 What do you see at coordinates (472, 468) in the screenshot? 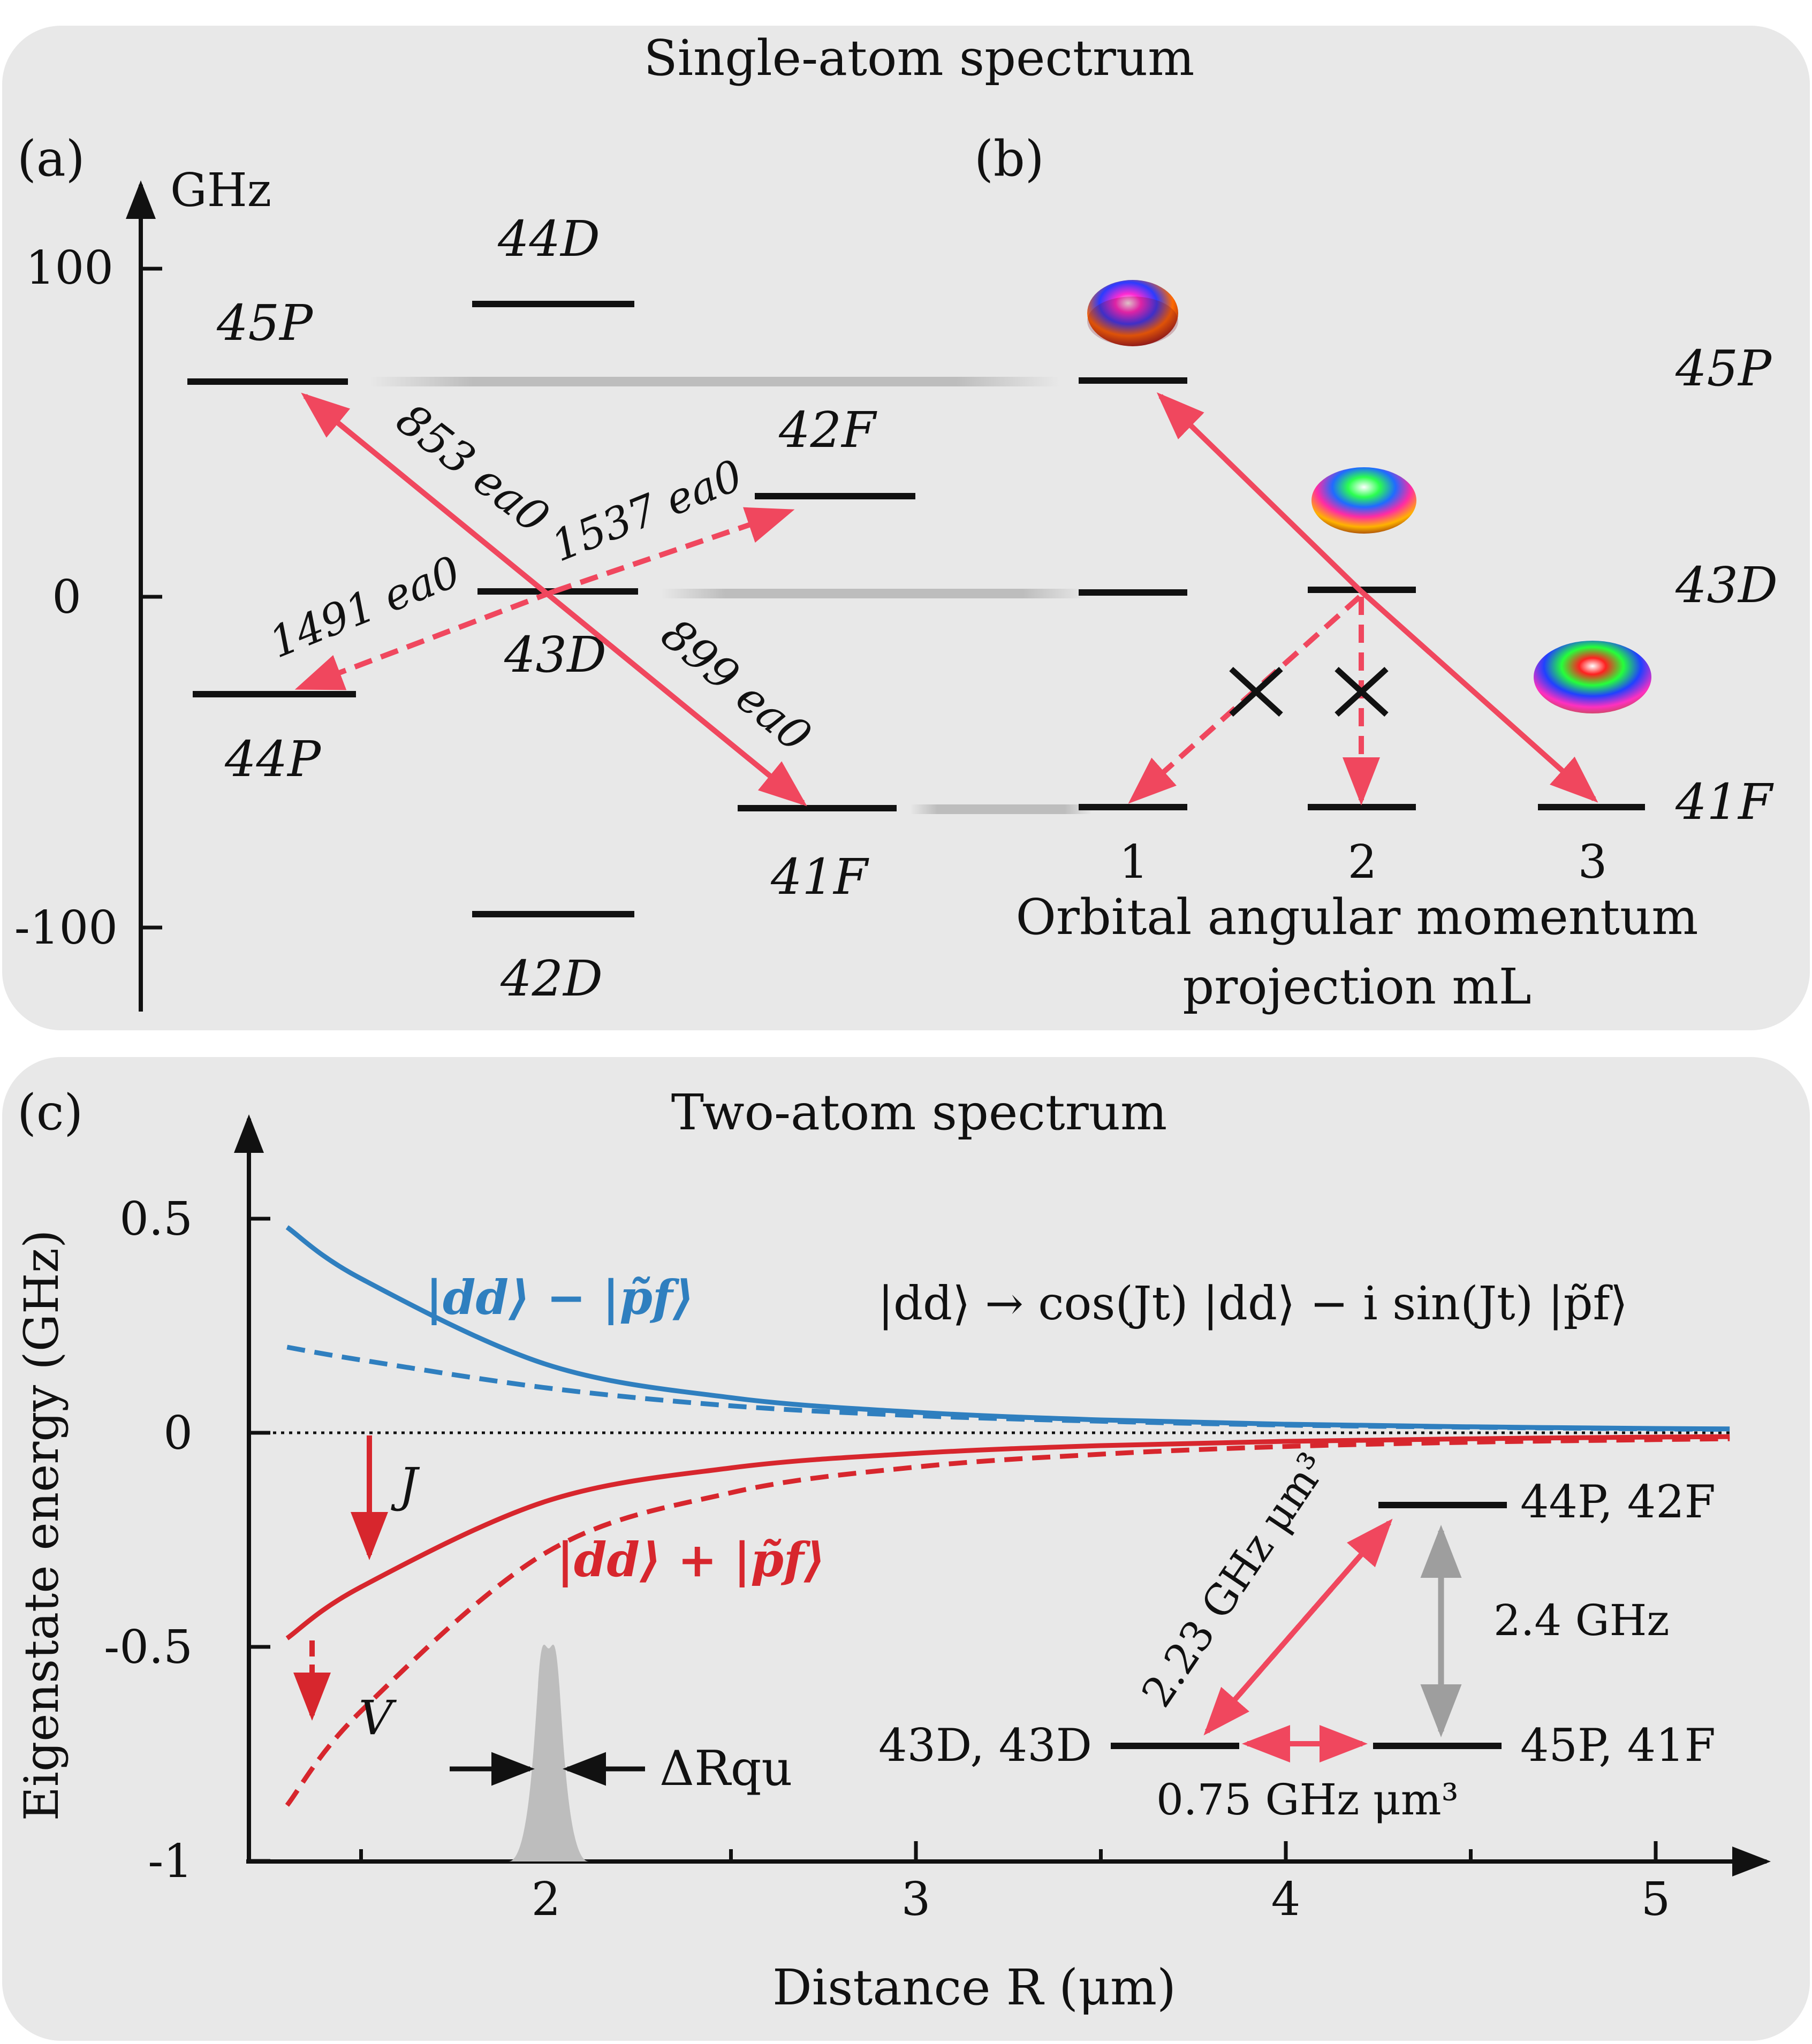
I see `coupling-853: 853 ea0` at bounding box center [472, 468].